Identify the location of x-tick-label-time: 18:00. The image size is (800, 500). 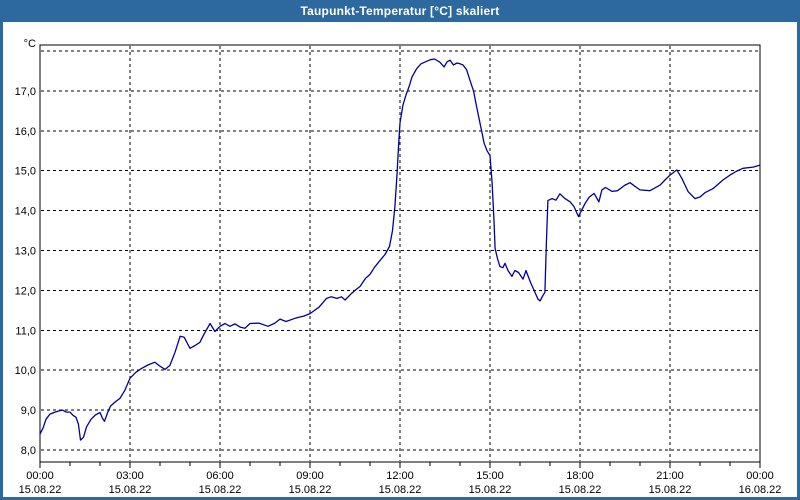
(580, 476).